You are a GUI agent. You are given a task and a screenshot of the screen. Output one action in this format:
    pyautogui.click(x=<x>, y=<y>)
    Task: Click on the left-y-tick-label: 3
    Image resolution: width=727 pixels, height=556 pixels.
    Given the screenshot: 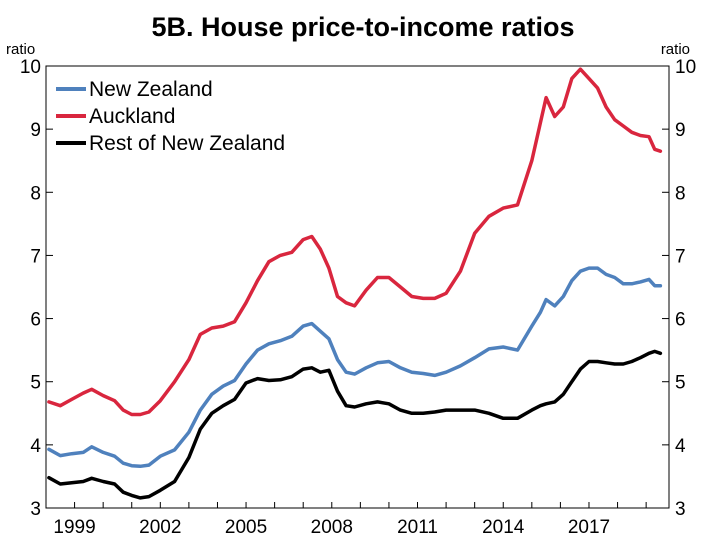 What is the action you would take?
    pyautogui.click(x=35, y=509)
    